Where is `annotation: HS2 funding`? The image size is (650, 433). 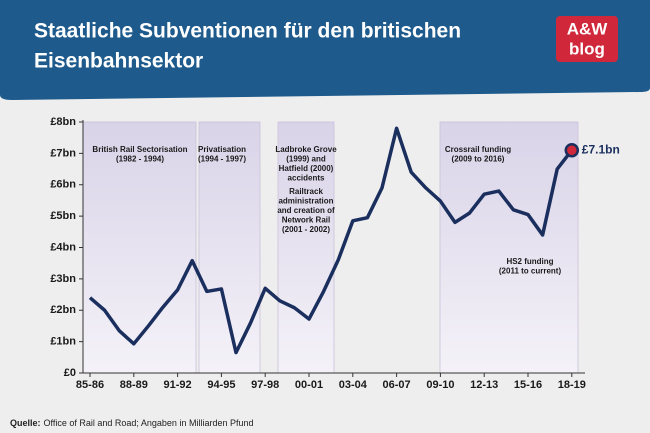
annotation: HS2 funding is located at coordinates (529, 261).